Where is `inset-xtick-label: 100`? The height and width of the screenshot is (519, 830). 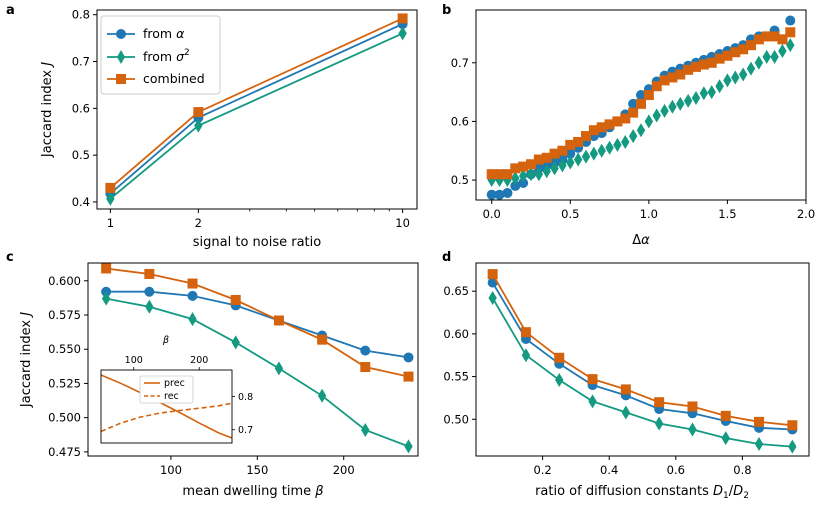
inset-xtick-label: 100 is located at coordinates (134, 360).